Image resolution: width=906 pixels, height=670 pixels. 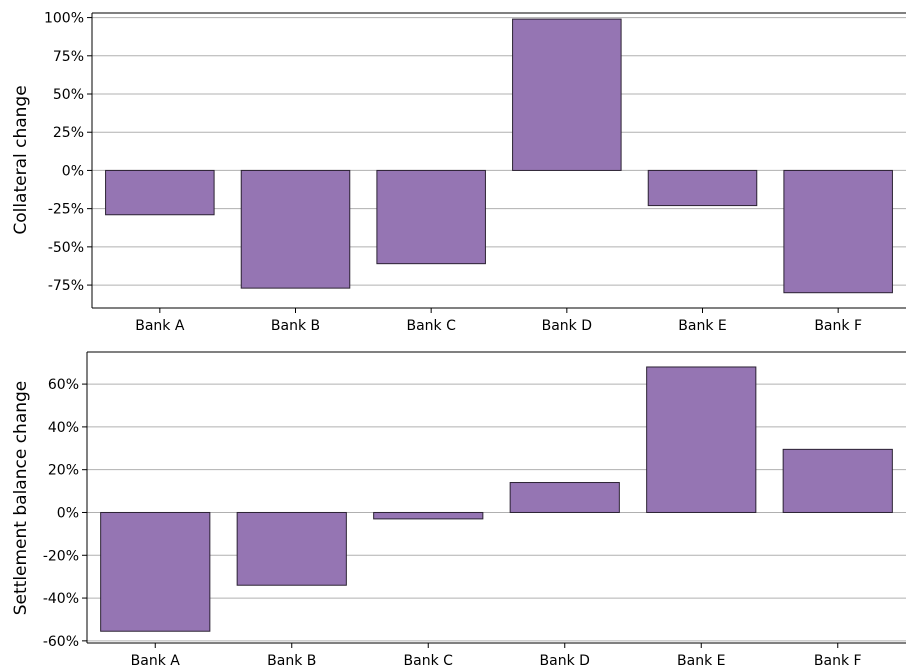 What do you see at coordinates (63, 385) in the screenshot?
I see `y-tick-label: 60%` at bounding box center [63, 385].